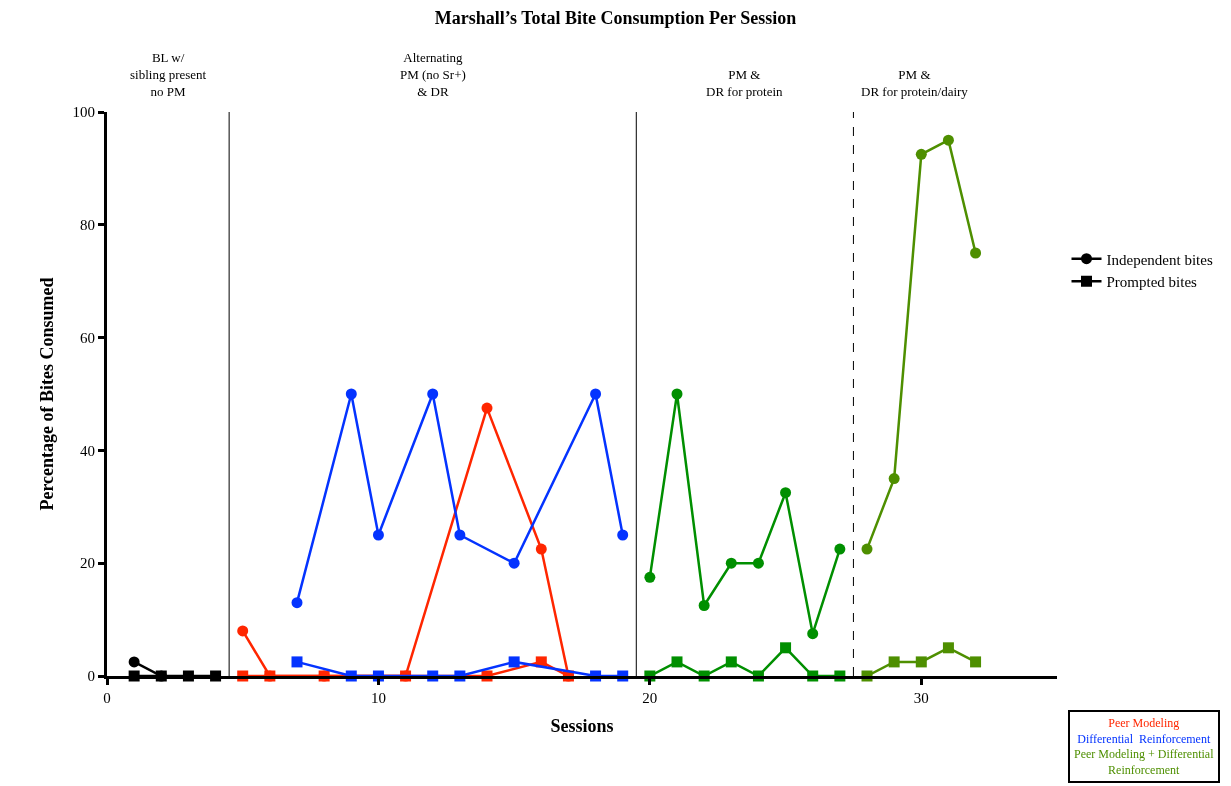 The width and height of the screenshot is (1231, 786). What do you see at coordinates (1144, 762) in the screenshot?
I see `text: Peer Modeling + Differential Reinforcement` at bounding box center [1144, 762].